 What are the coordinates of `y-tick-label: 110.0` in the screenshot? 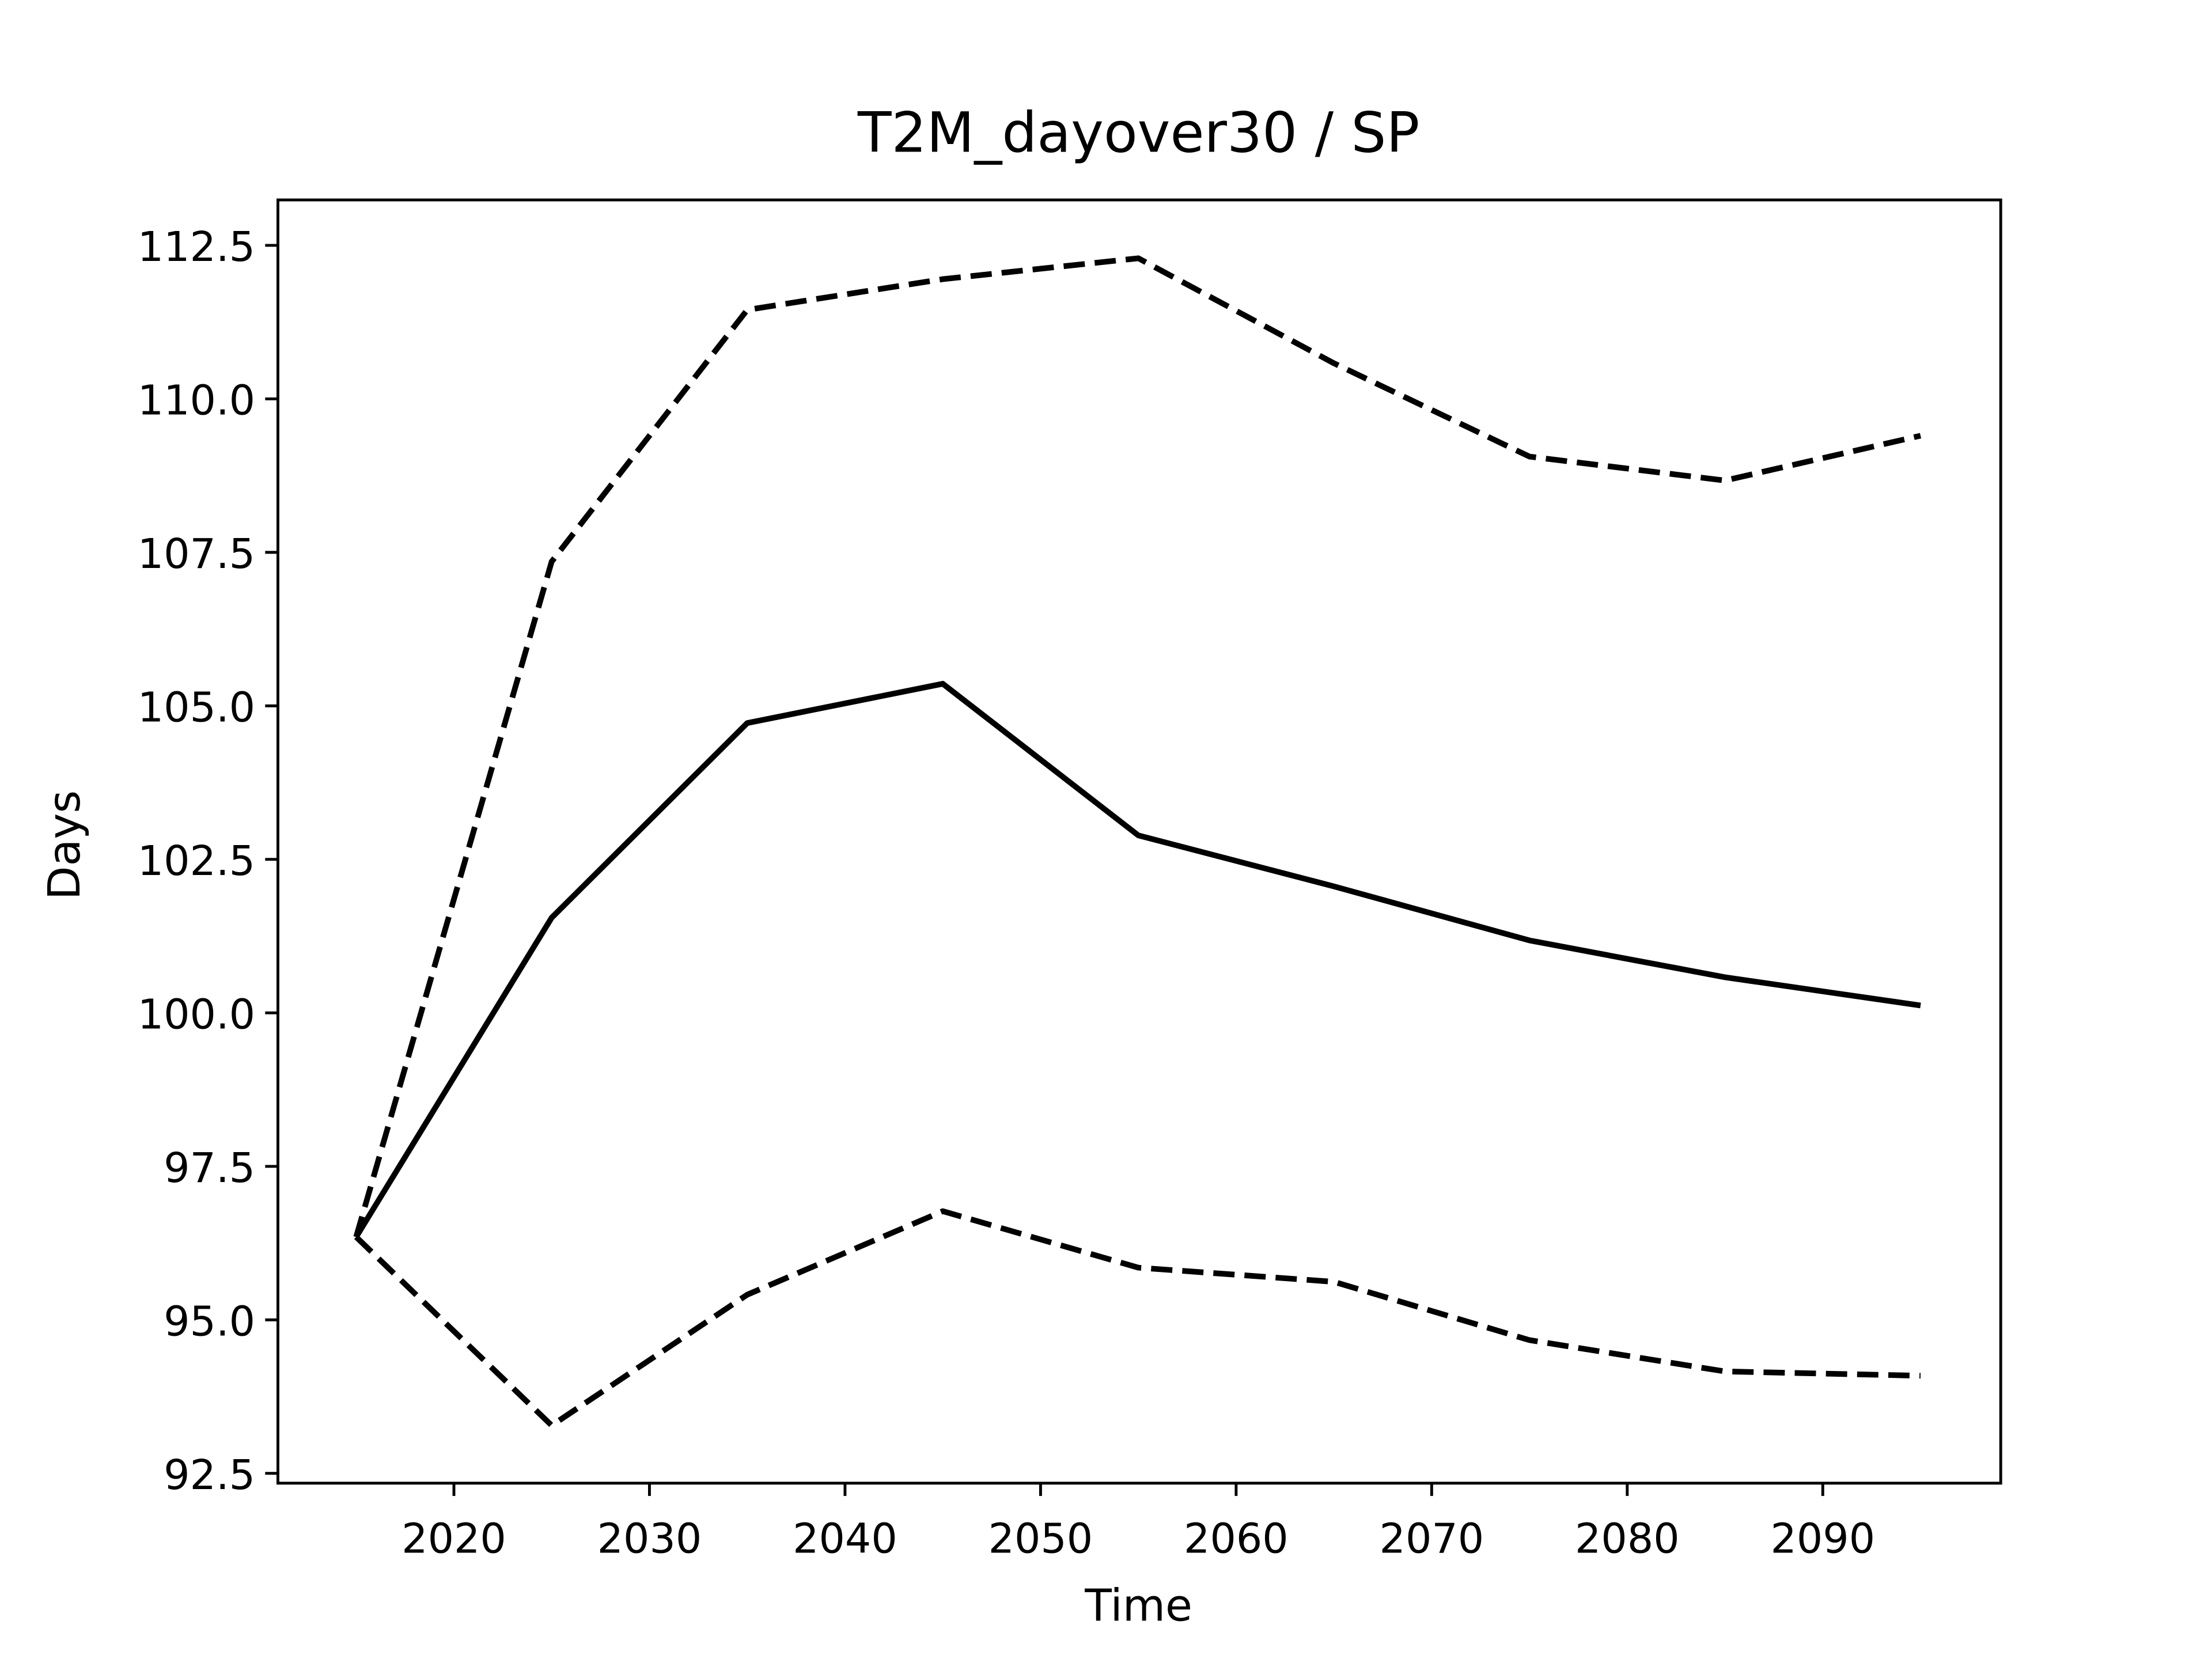 It's located at (196, 400).